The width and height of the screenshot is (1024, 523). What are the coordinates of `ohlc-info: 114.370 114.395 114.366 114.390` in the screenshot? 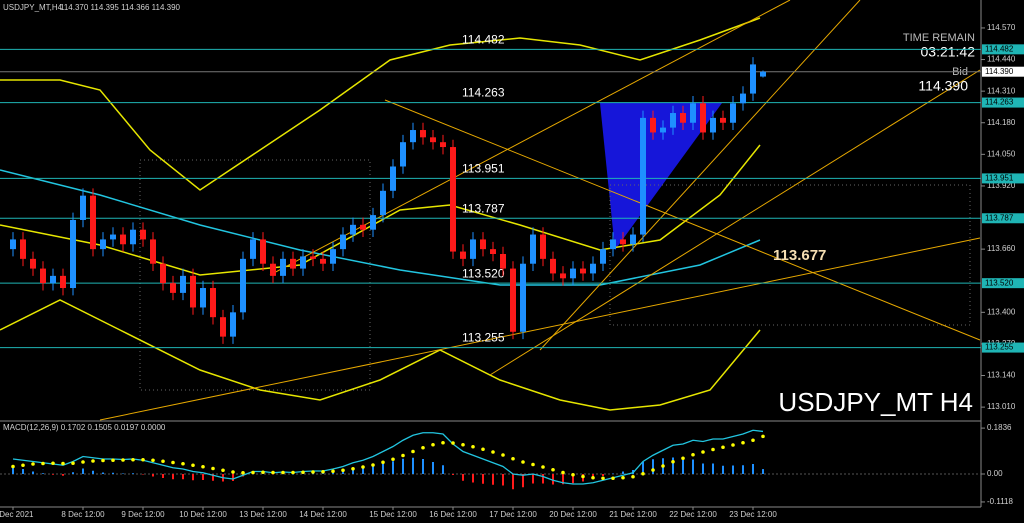 It's located at (120, 7).